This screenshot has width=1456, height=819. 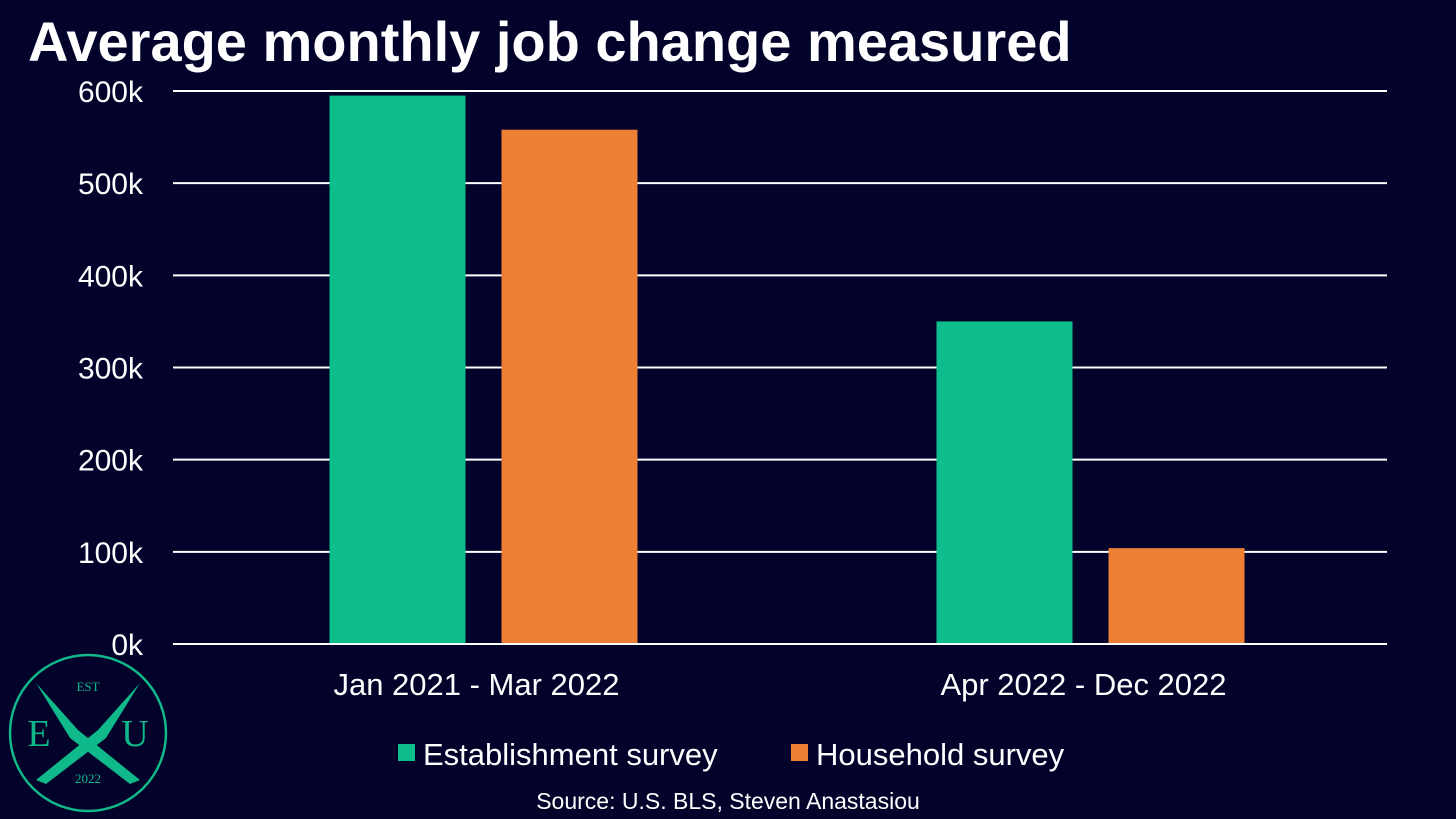 What do you see at coordinates (1083, 684) in the screenshot?
I see `x-category-label: Apr 2022 - Dec 2022` at bounding box center [1083, 684].